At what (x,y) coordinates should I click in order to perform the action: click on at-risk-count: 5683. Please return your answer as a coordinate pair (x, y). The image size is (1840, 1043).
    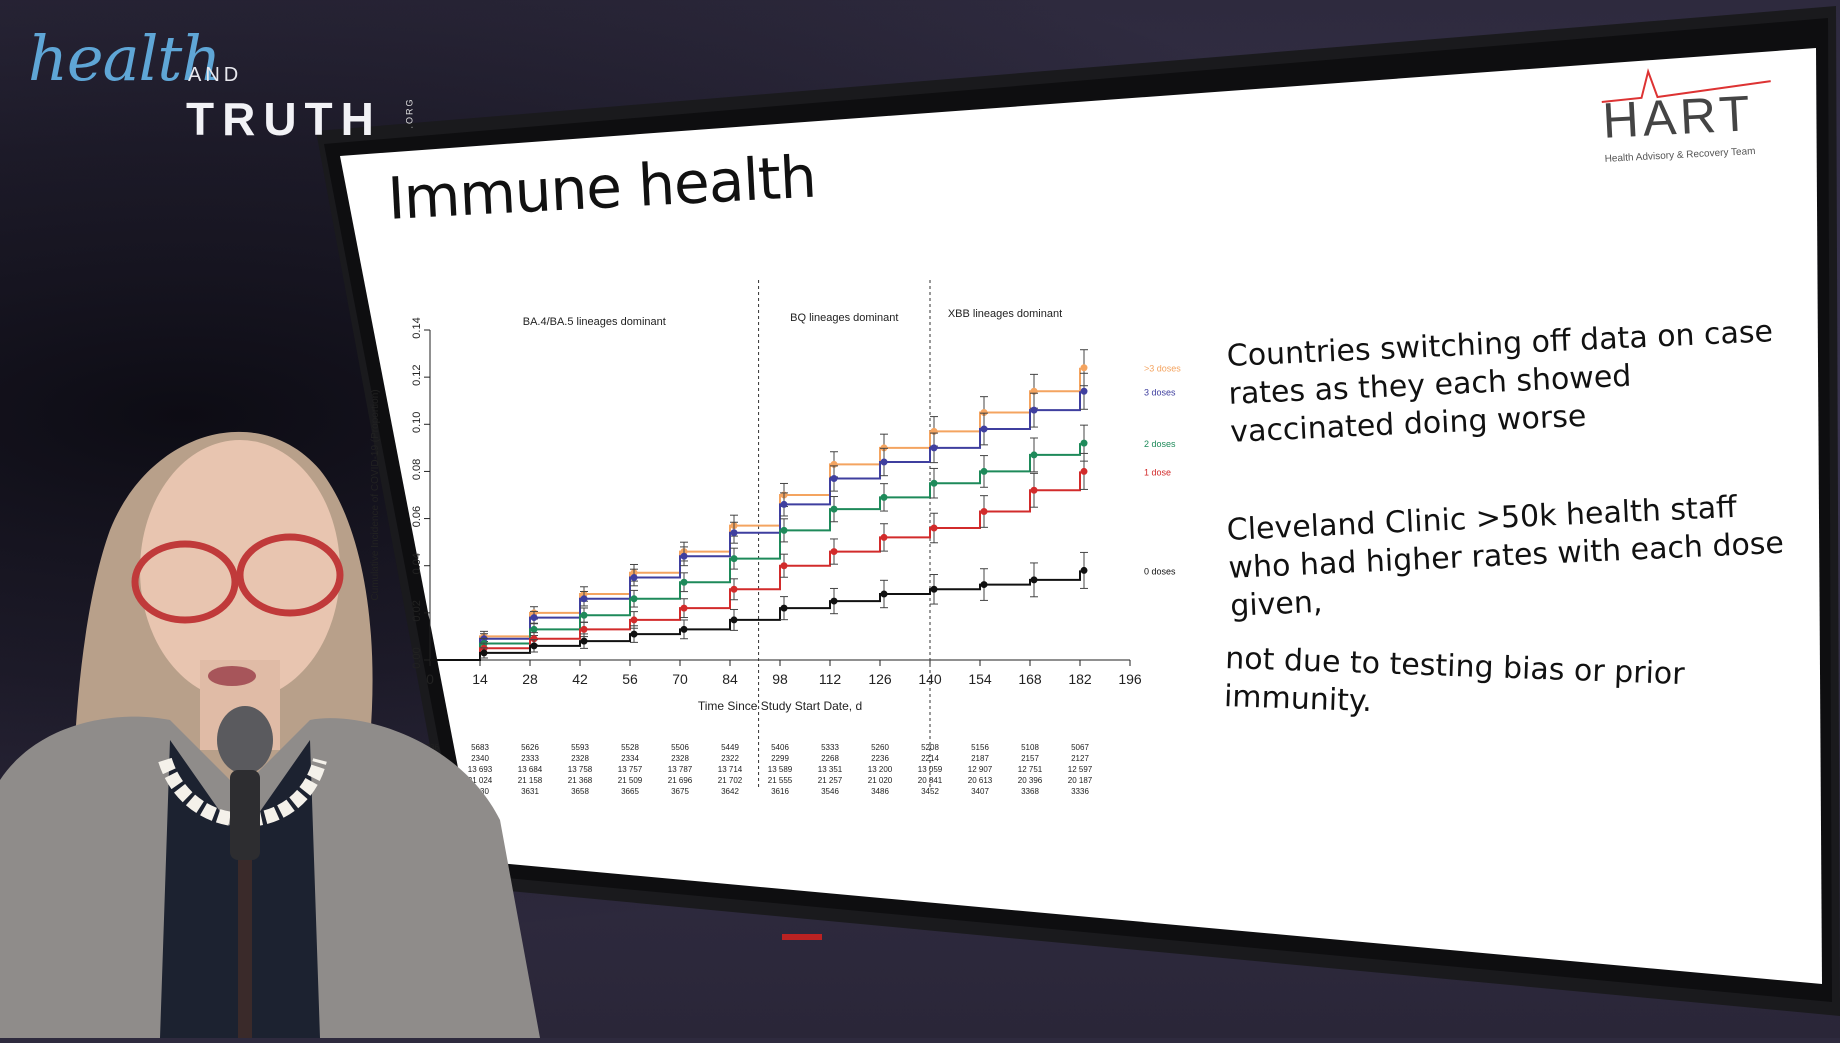
    Looking at the image, I should click on (480, 747).